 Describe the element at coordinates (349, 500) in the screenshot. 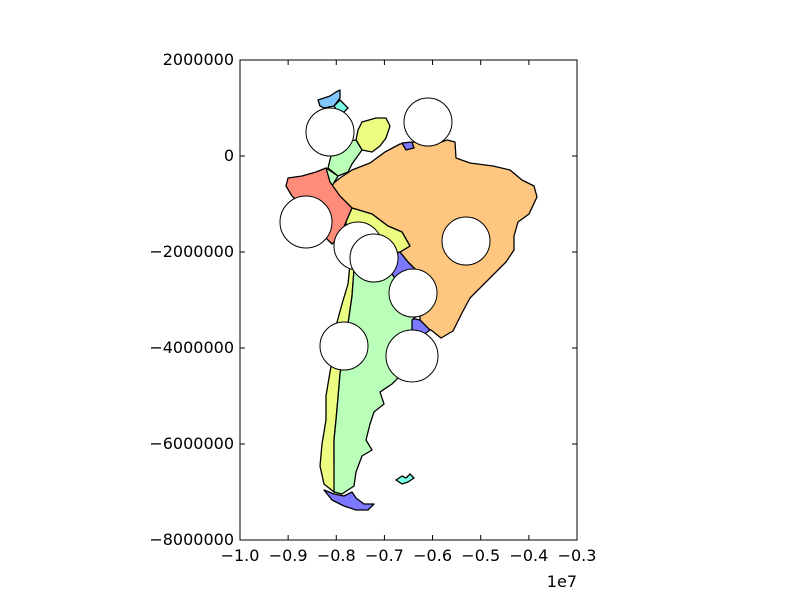

I see `region-tierra-del-fuego` at that location.